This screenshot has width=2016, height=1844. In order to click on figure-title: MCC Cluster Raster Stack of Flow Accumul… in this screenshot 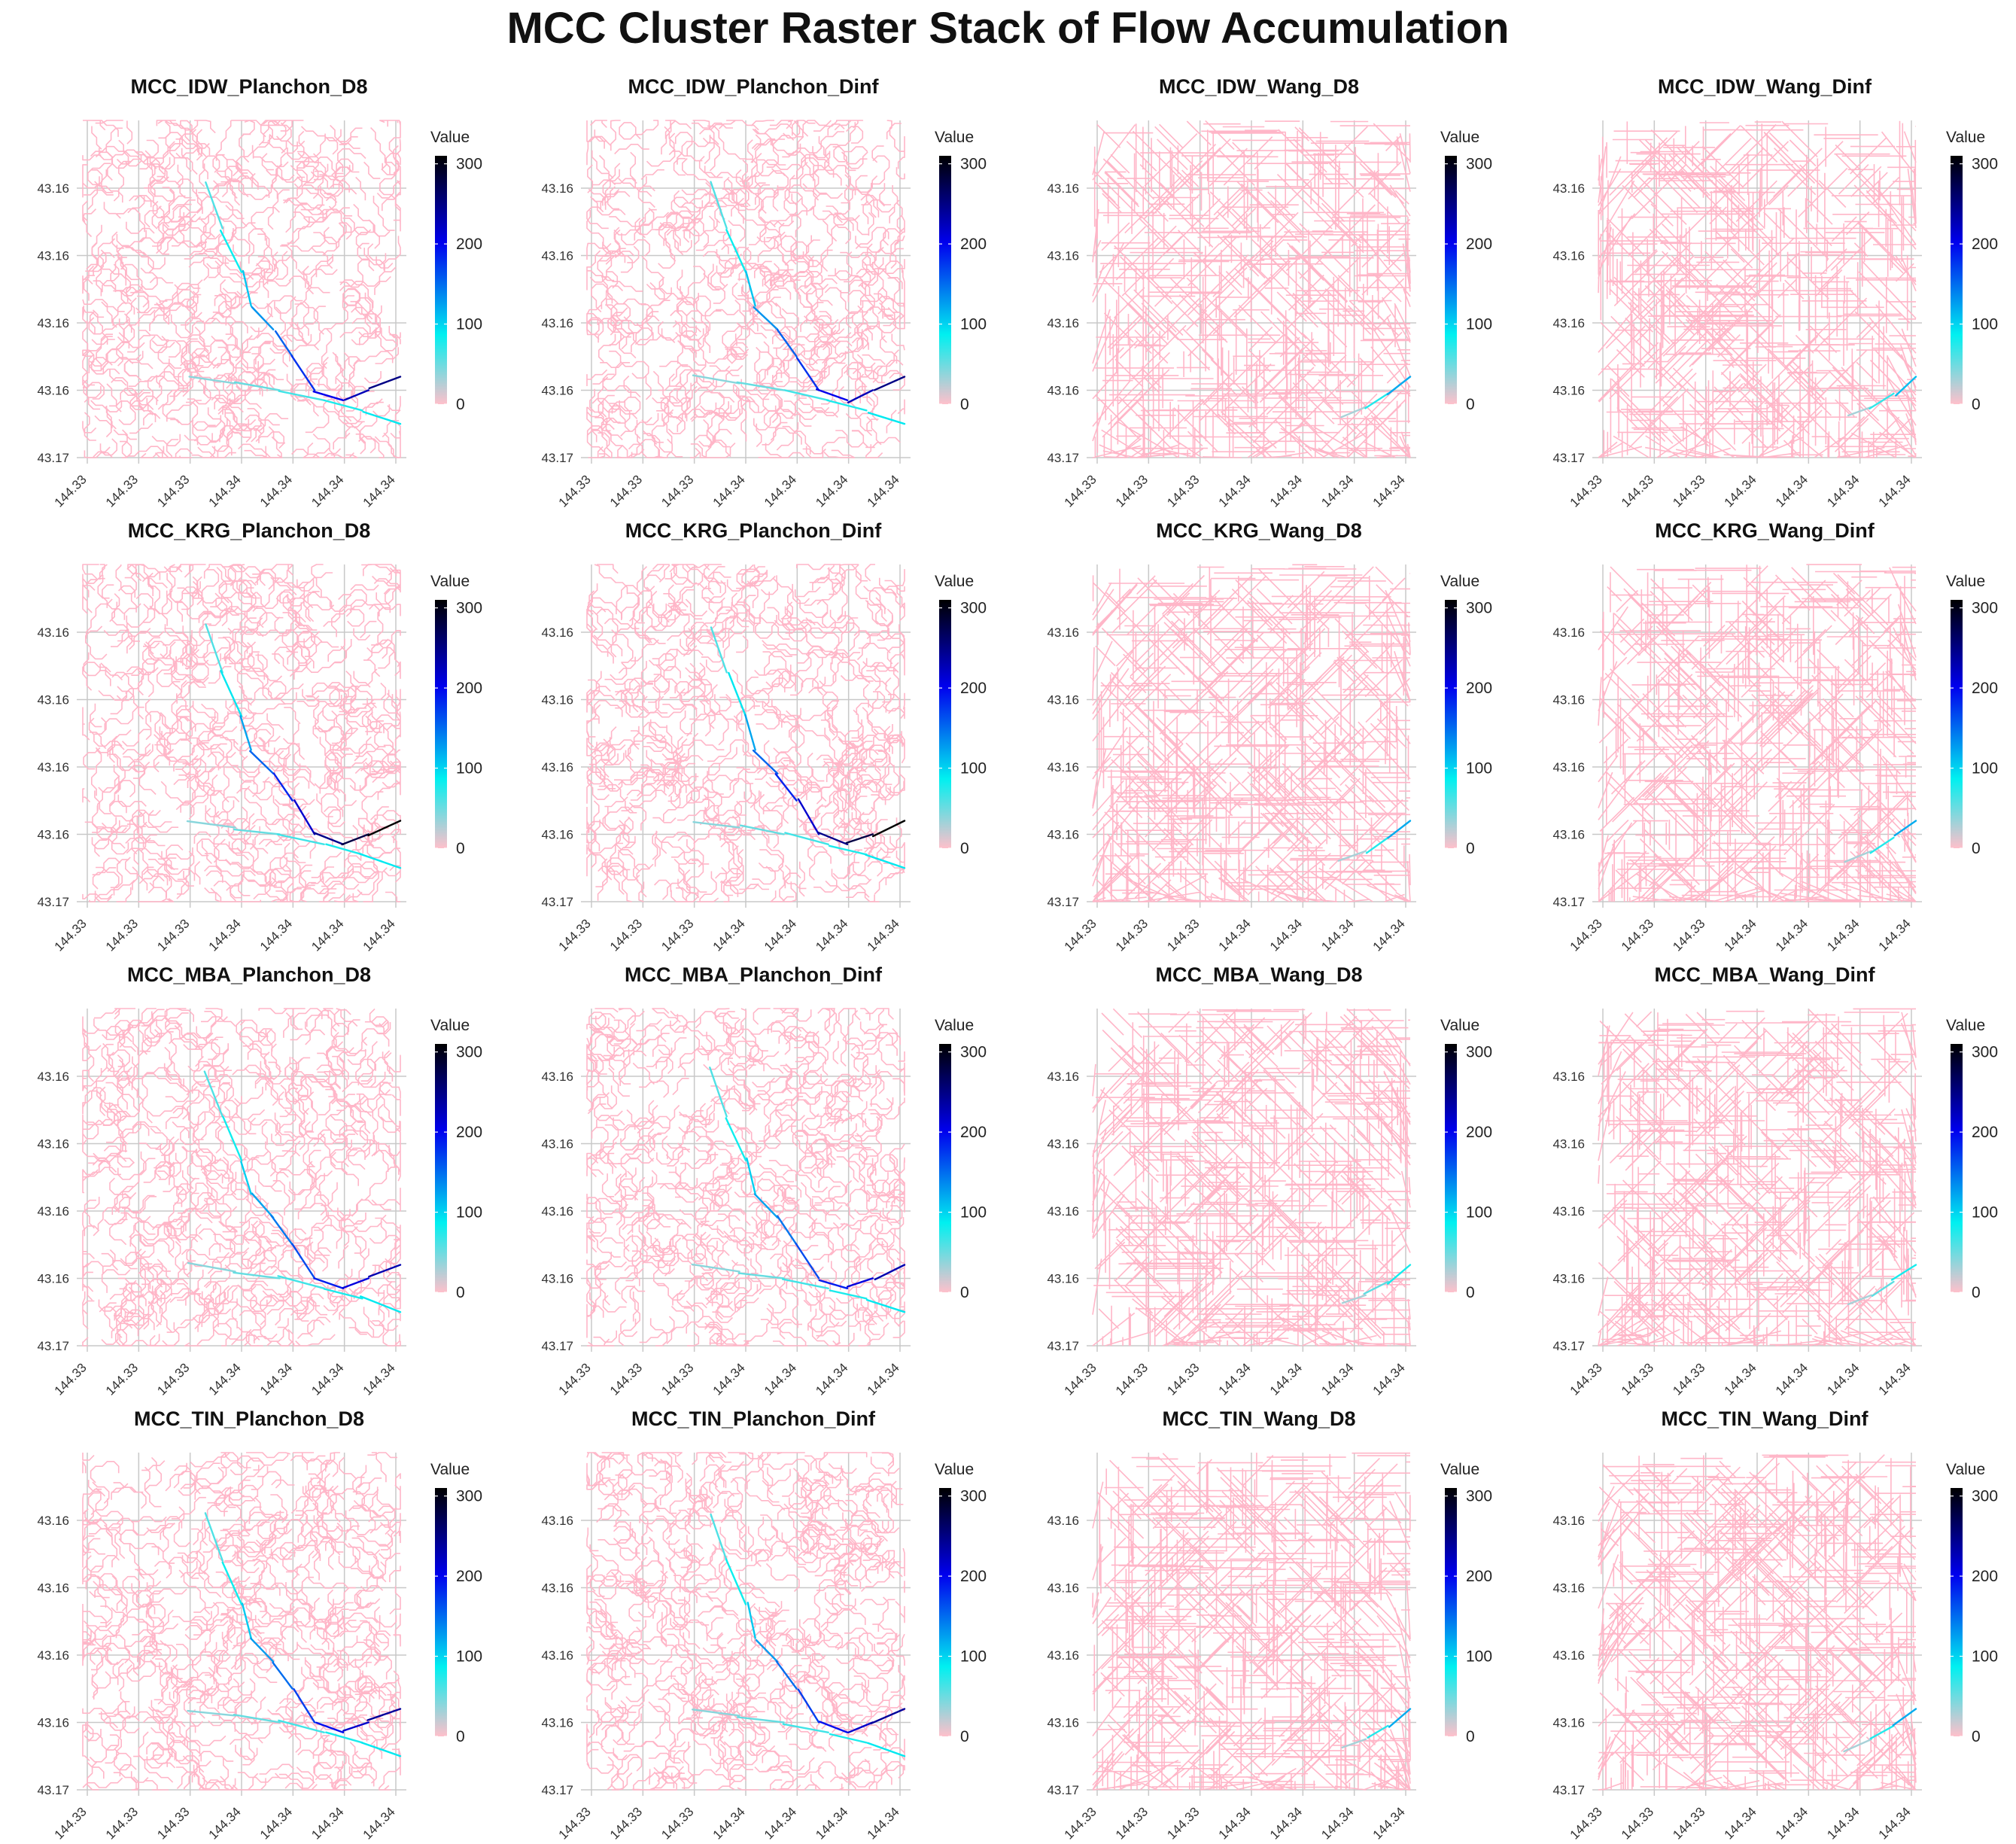, I will do `click(1008, 28)`.